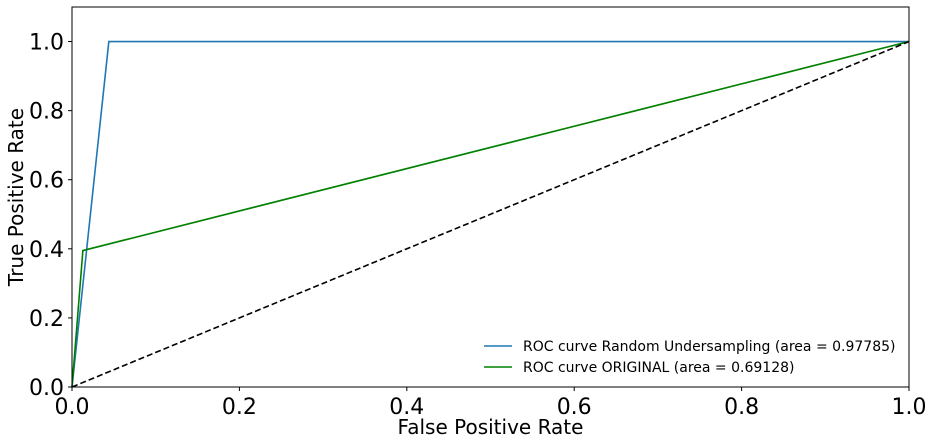  I want to click on x-tick-label: 0.2, so click(239, 407).